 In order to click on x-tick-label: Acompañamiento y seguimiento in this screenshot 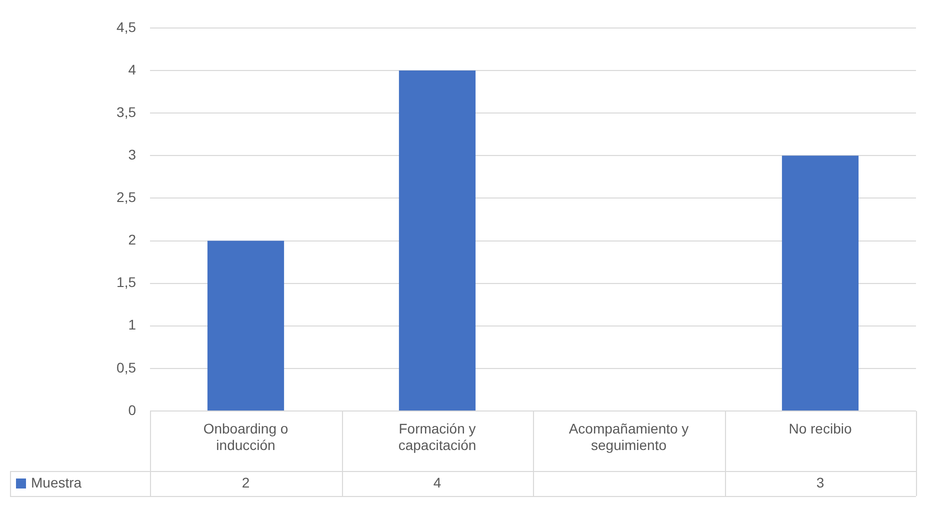, I will do `click(628, 437)`.